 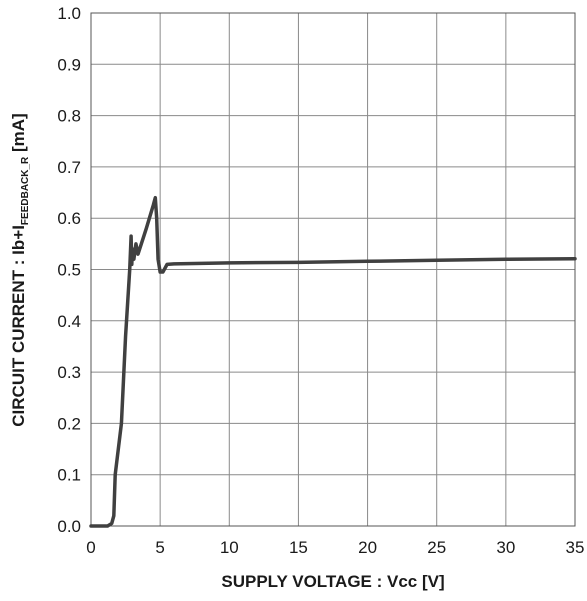 What do you see at coordinates (69, 526) in the screenshot?
I see `y-tick-label-0: 0.0` at bounding box center [69, 526].